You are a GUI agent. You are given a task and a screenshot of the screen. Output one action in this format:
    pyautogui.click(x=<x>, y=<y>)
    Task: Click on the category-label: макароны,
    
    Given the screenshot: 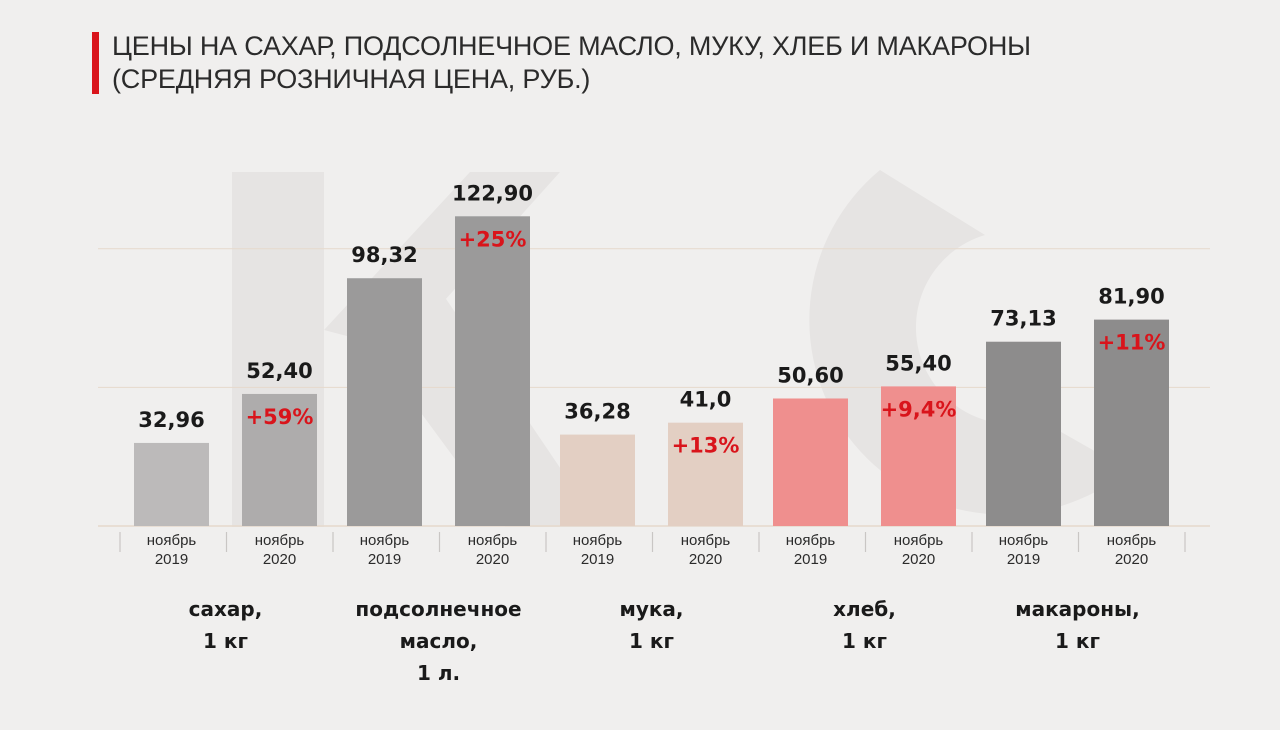 What is the action you would take?
    pyautogui.click(x=1077, y=609)
    